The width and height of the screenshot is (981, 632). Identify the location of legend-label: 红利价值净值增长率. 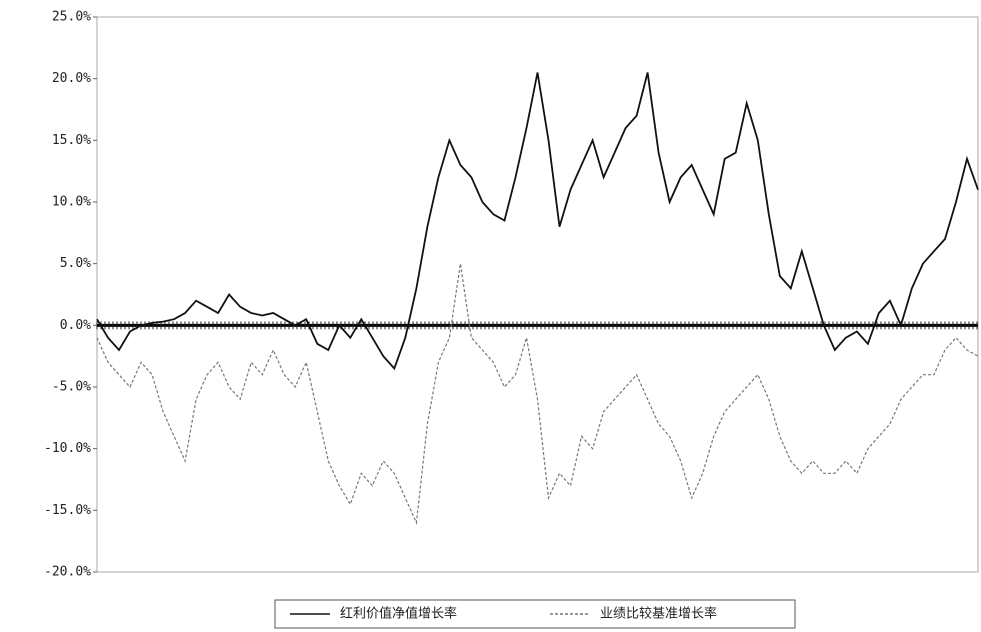
(398, 614).